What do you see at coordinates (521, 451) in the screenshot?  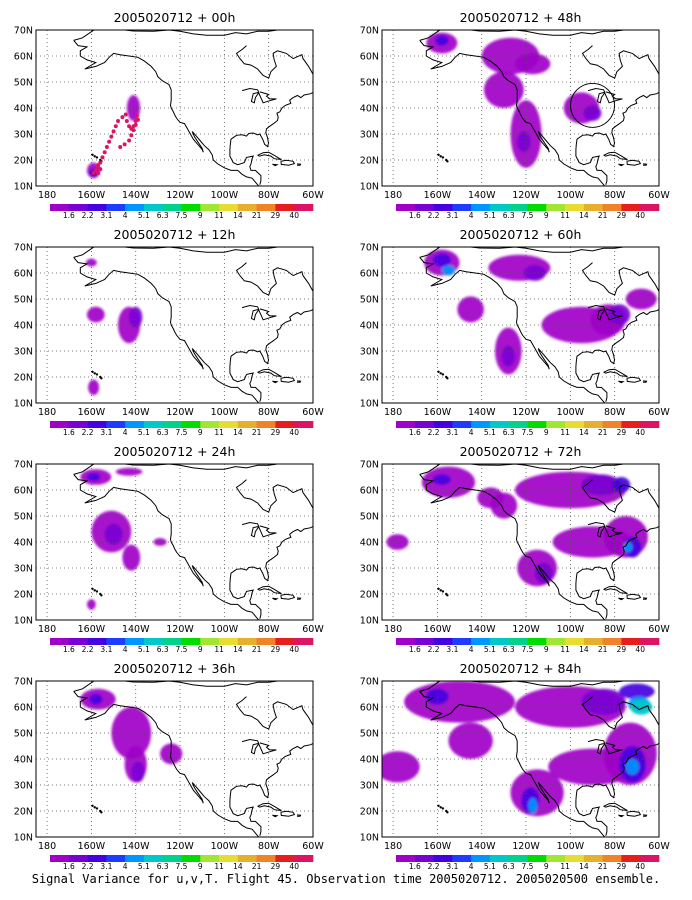 I see `panel-title: 2005020712 + 72h` at bounding box center [521, 451].